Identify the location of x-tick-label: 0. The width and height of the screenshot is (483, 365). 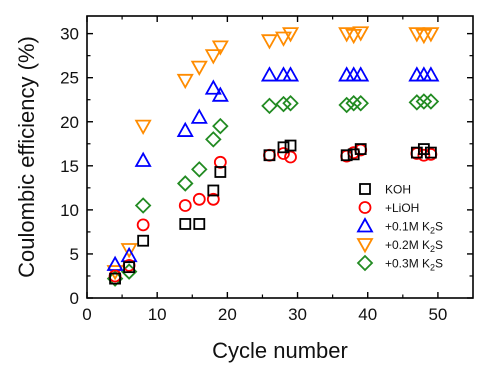
(86, 314).